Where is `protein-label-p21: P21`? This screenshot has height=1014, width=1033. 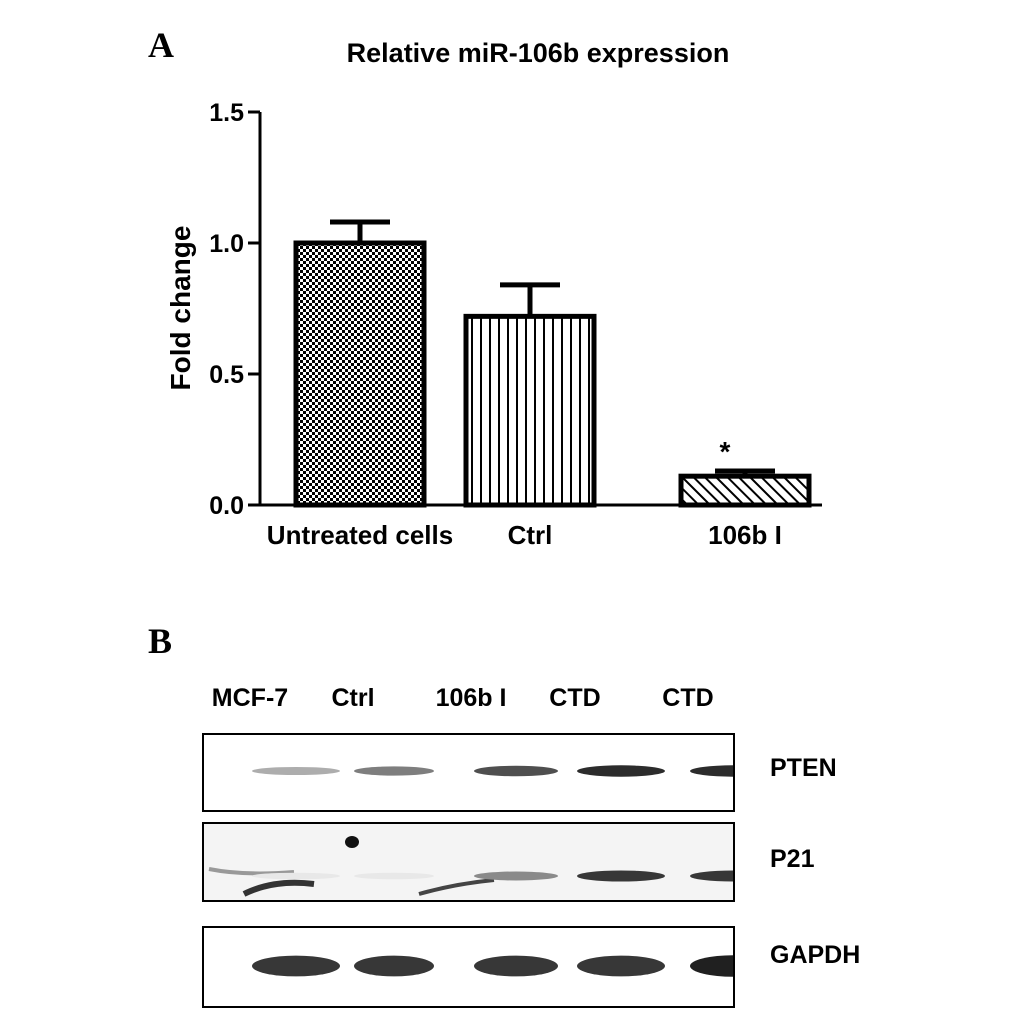 protein-label-p21: P21 is located at coordinates (792, 859).